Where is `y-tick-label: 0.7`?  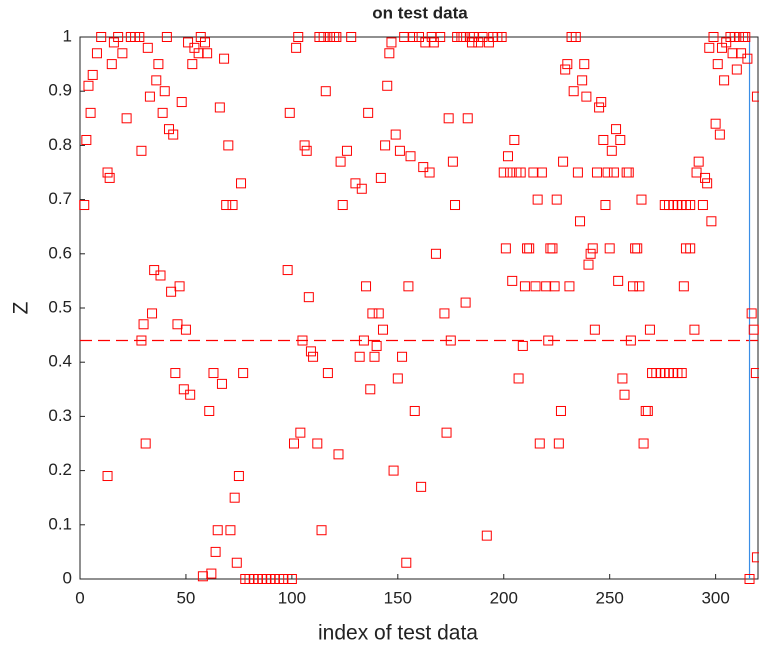
y-tick-label: 0.7 is located at coordinates (60, 198).